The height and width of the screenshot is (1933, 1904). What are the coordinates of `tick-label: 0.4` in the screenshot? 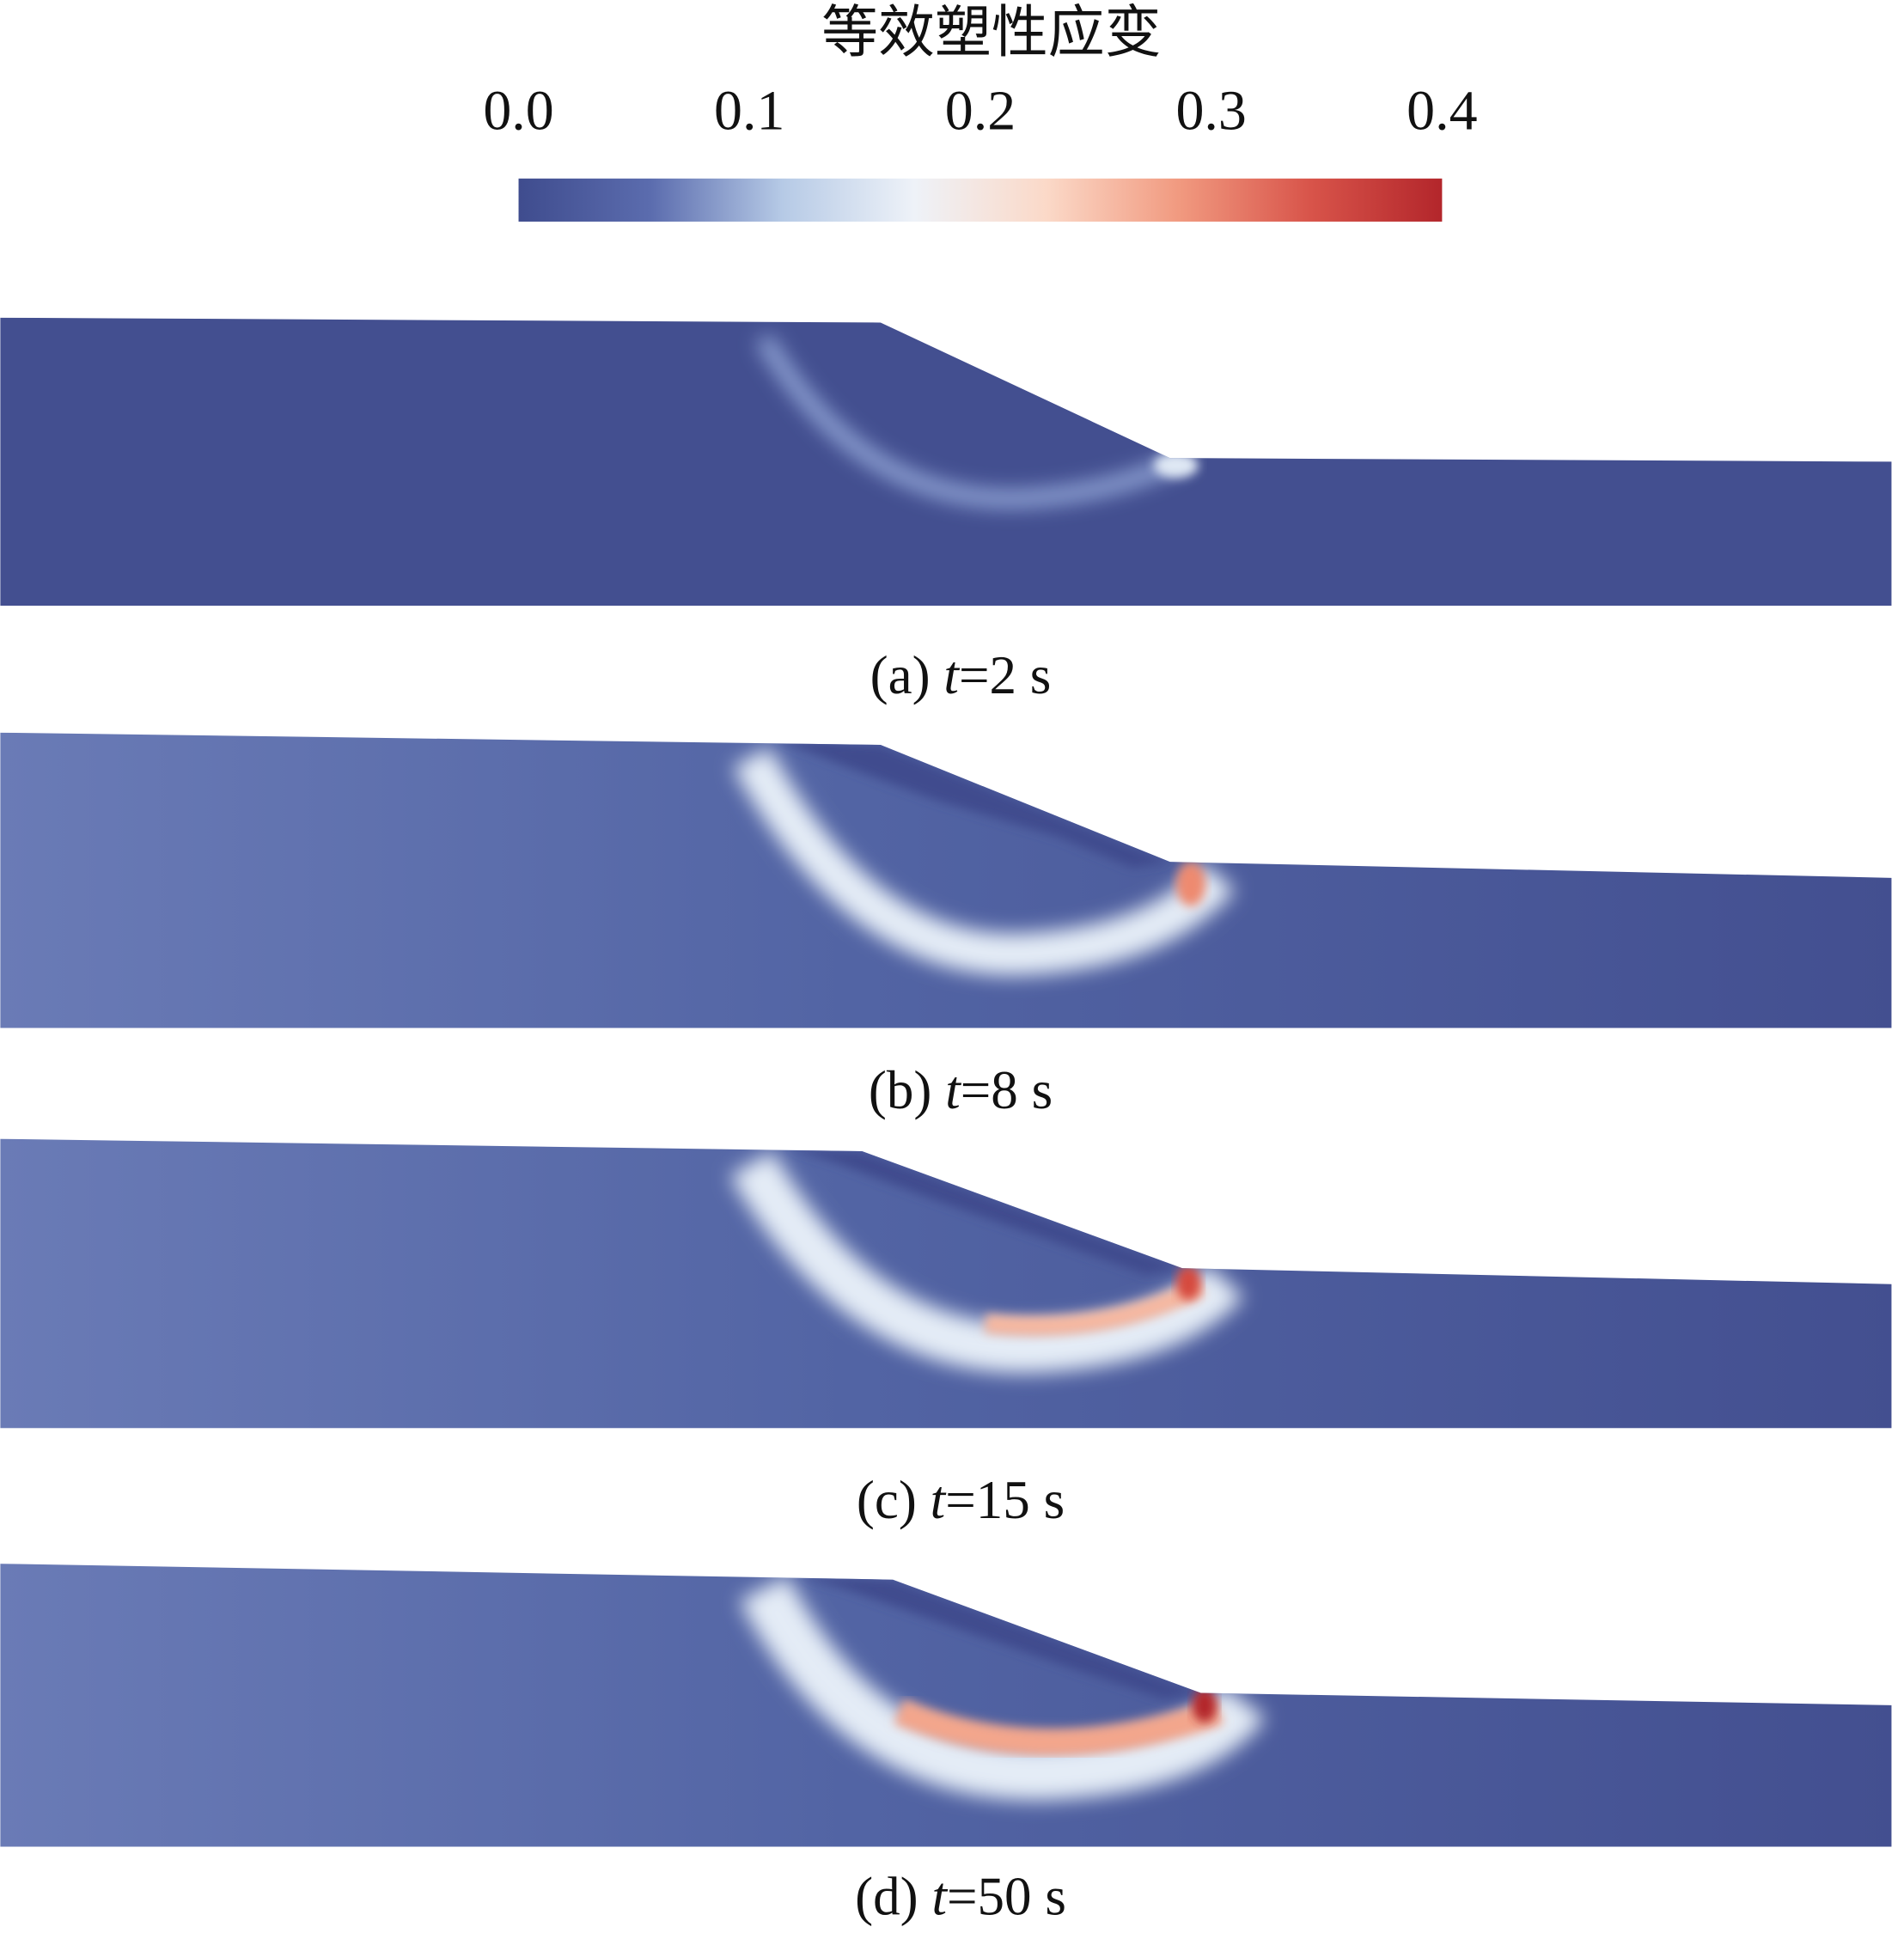 It's located at (1442, 111).